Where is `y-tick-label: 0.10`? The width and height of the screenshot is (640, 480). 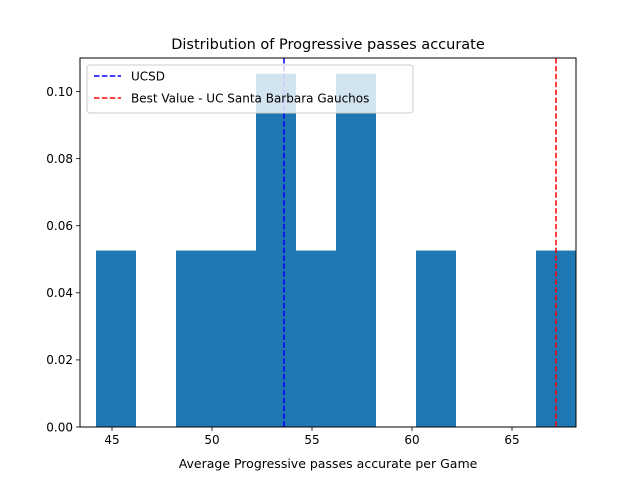 y-tick-label: 0.10 is located at coordinates (59, 92).